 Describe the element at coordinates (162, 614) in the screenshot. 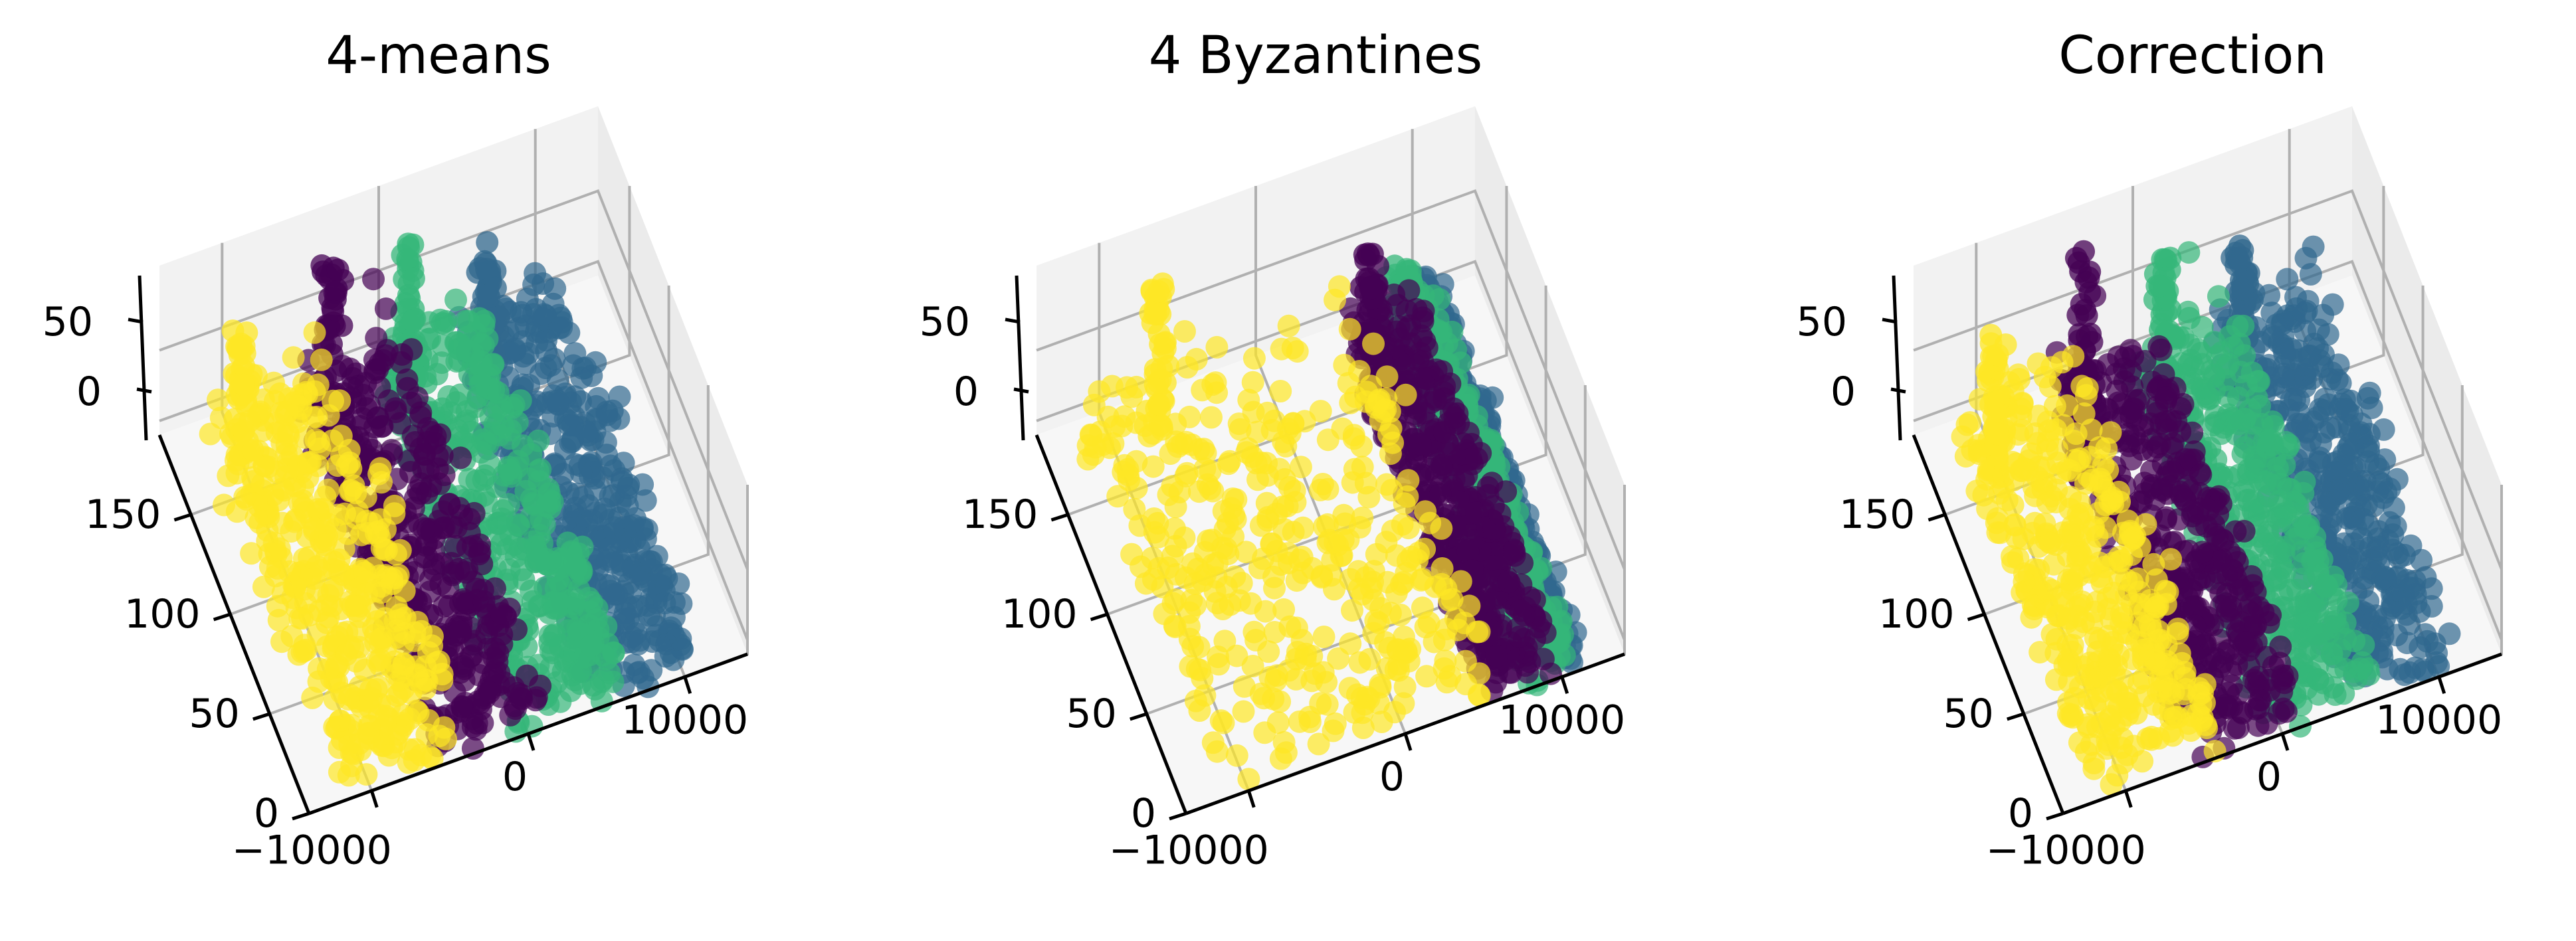

I see `y-tick-label: 100` at that location.